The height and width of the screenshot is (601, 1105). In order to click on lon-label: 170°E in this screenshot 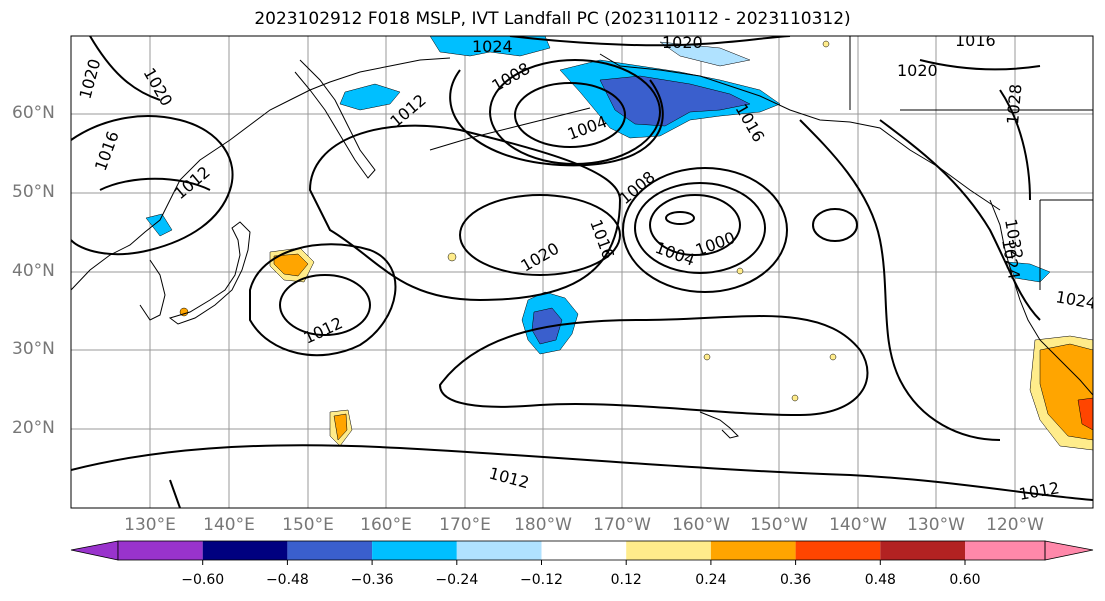, I will do `click(465, 525)`.